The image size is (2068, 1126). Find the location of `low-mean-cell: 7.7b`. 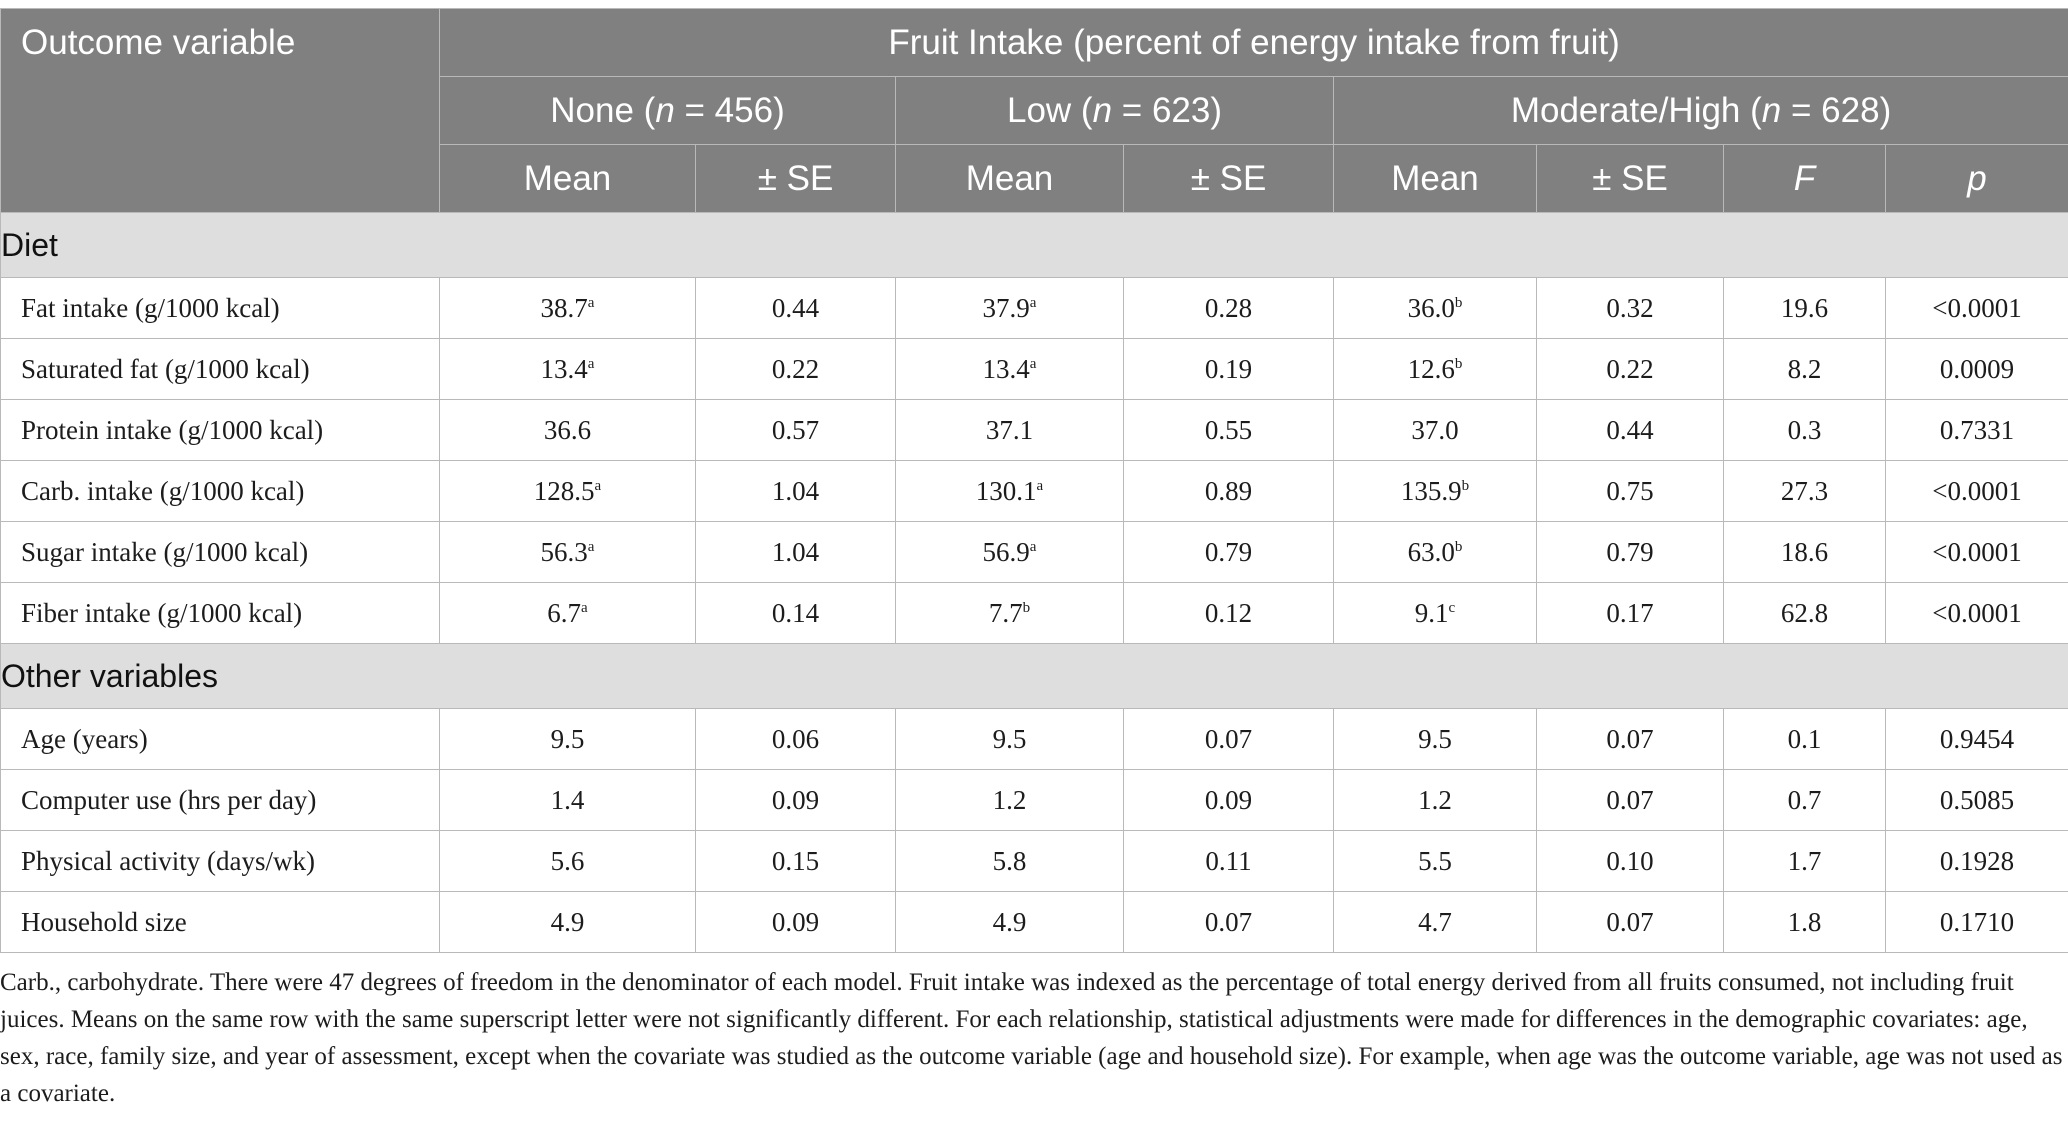

low-mean-cell: 7.7b is located at coordinates (1009, 613).